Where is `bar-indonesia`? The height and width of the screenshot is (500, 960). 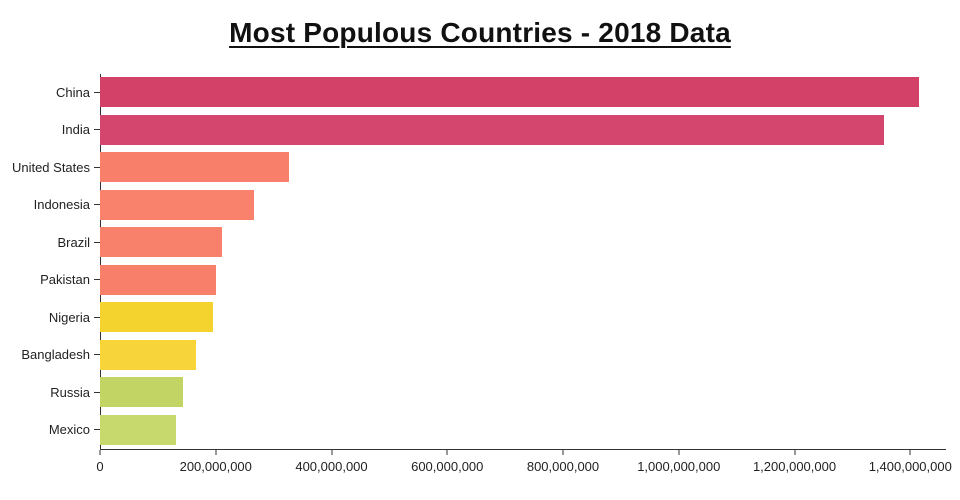
bar-indonesia is located at coordinates (177, 204).